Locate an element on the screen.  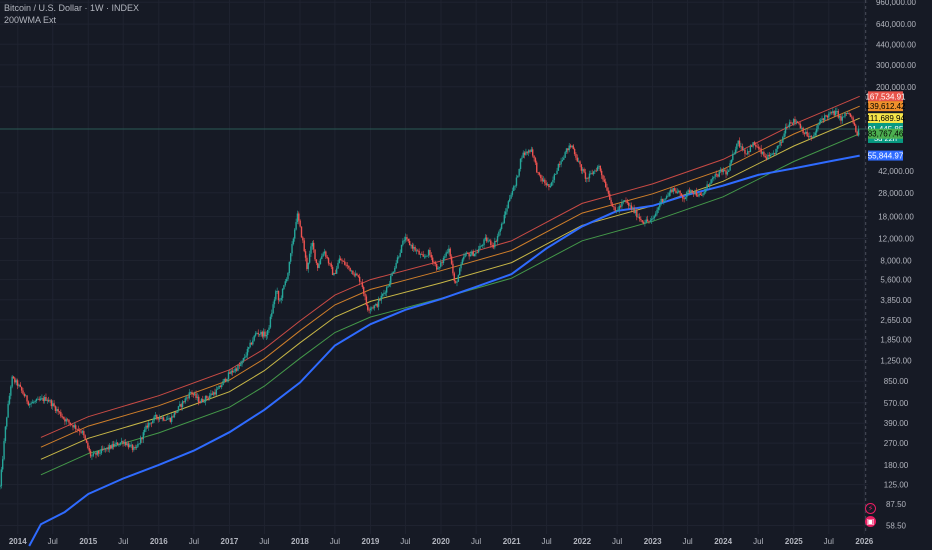
y-axis-tick-label: 440,000.00 is located at coordinates (896, 44).